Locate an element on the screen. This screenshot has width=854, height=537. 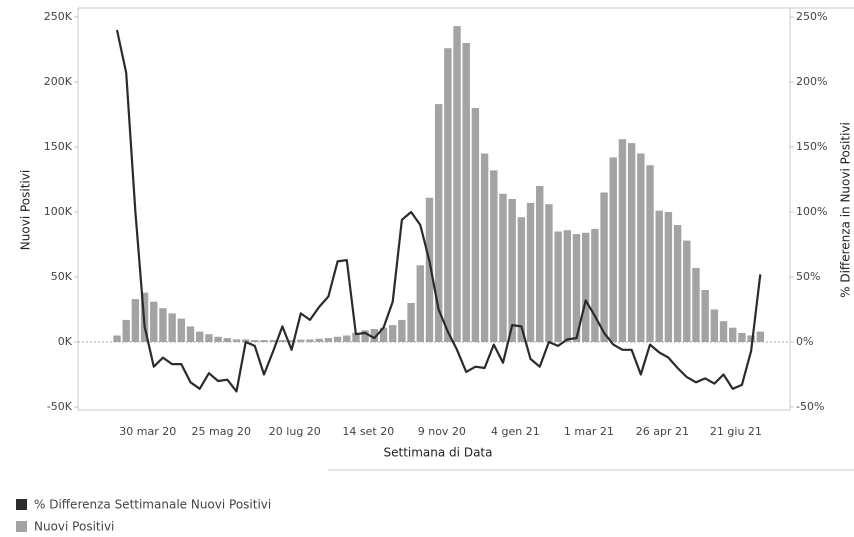
y-tick-label: 200K is located at coordinates (58, 81).